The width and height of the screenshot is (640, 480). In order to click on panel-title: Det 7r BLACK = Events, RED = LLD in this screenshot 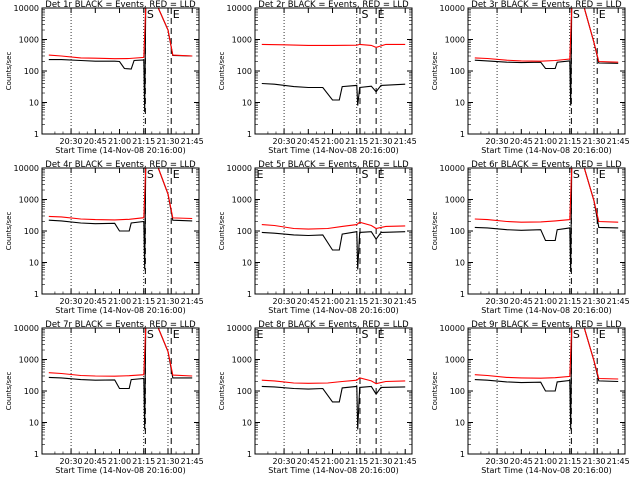, I will do `click(120, 325)`.